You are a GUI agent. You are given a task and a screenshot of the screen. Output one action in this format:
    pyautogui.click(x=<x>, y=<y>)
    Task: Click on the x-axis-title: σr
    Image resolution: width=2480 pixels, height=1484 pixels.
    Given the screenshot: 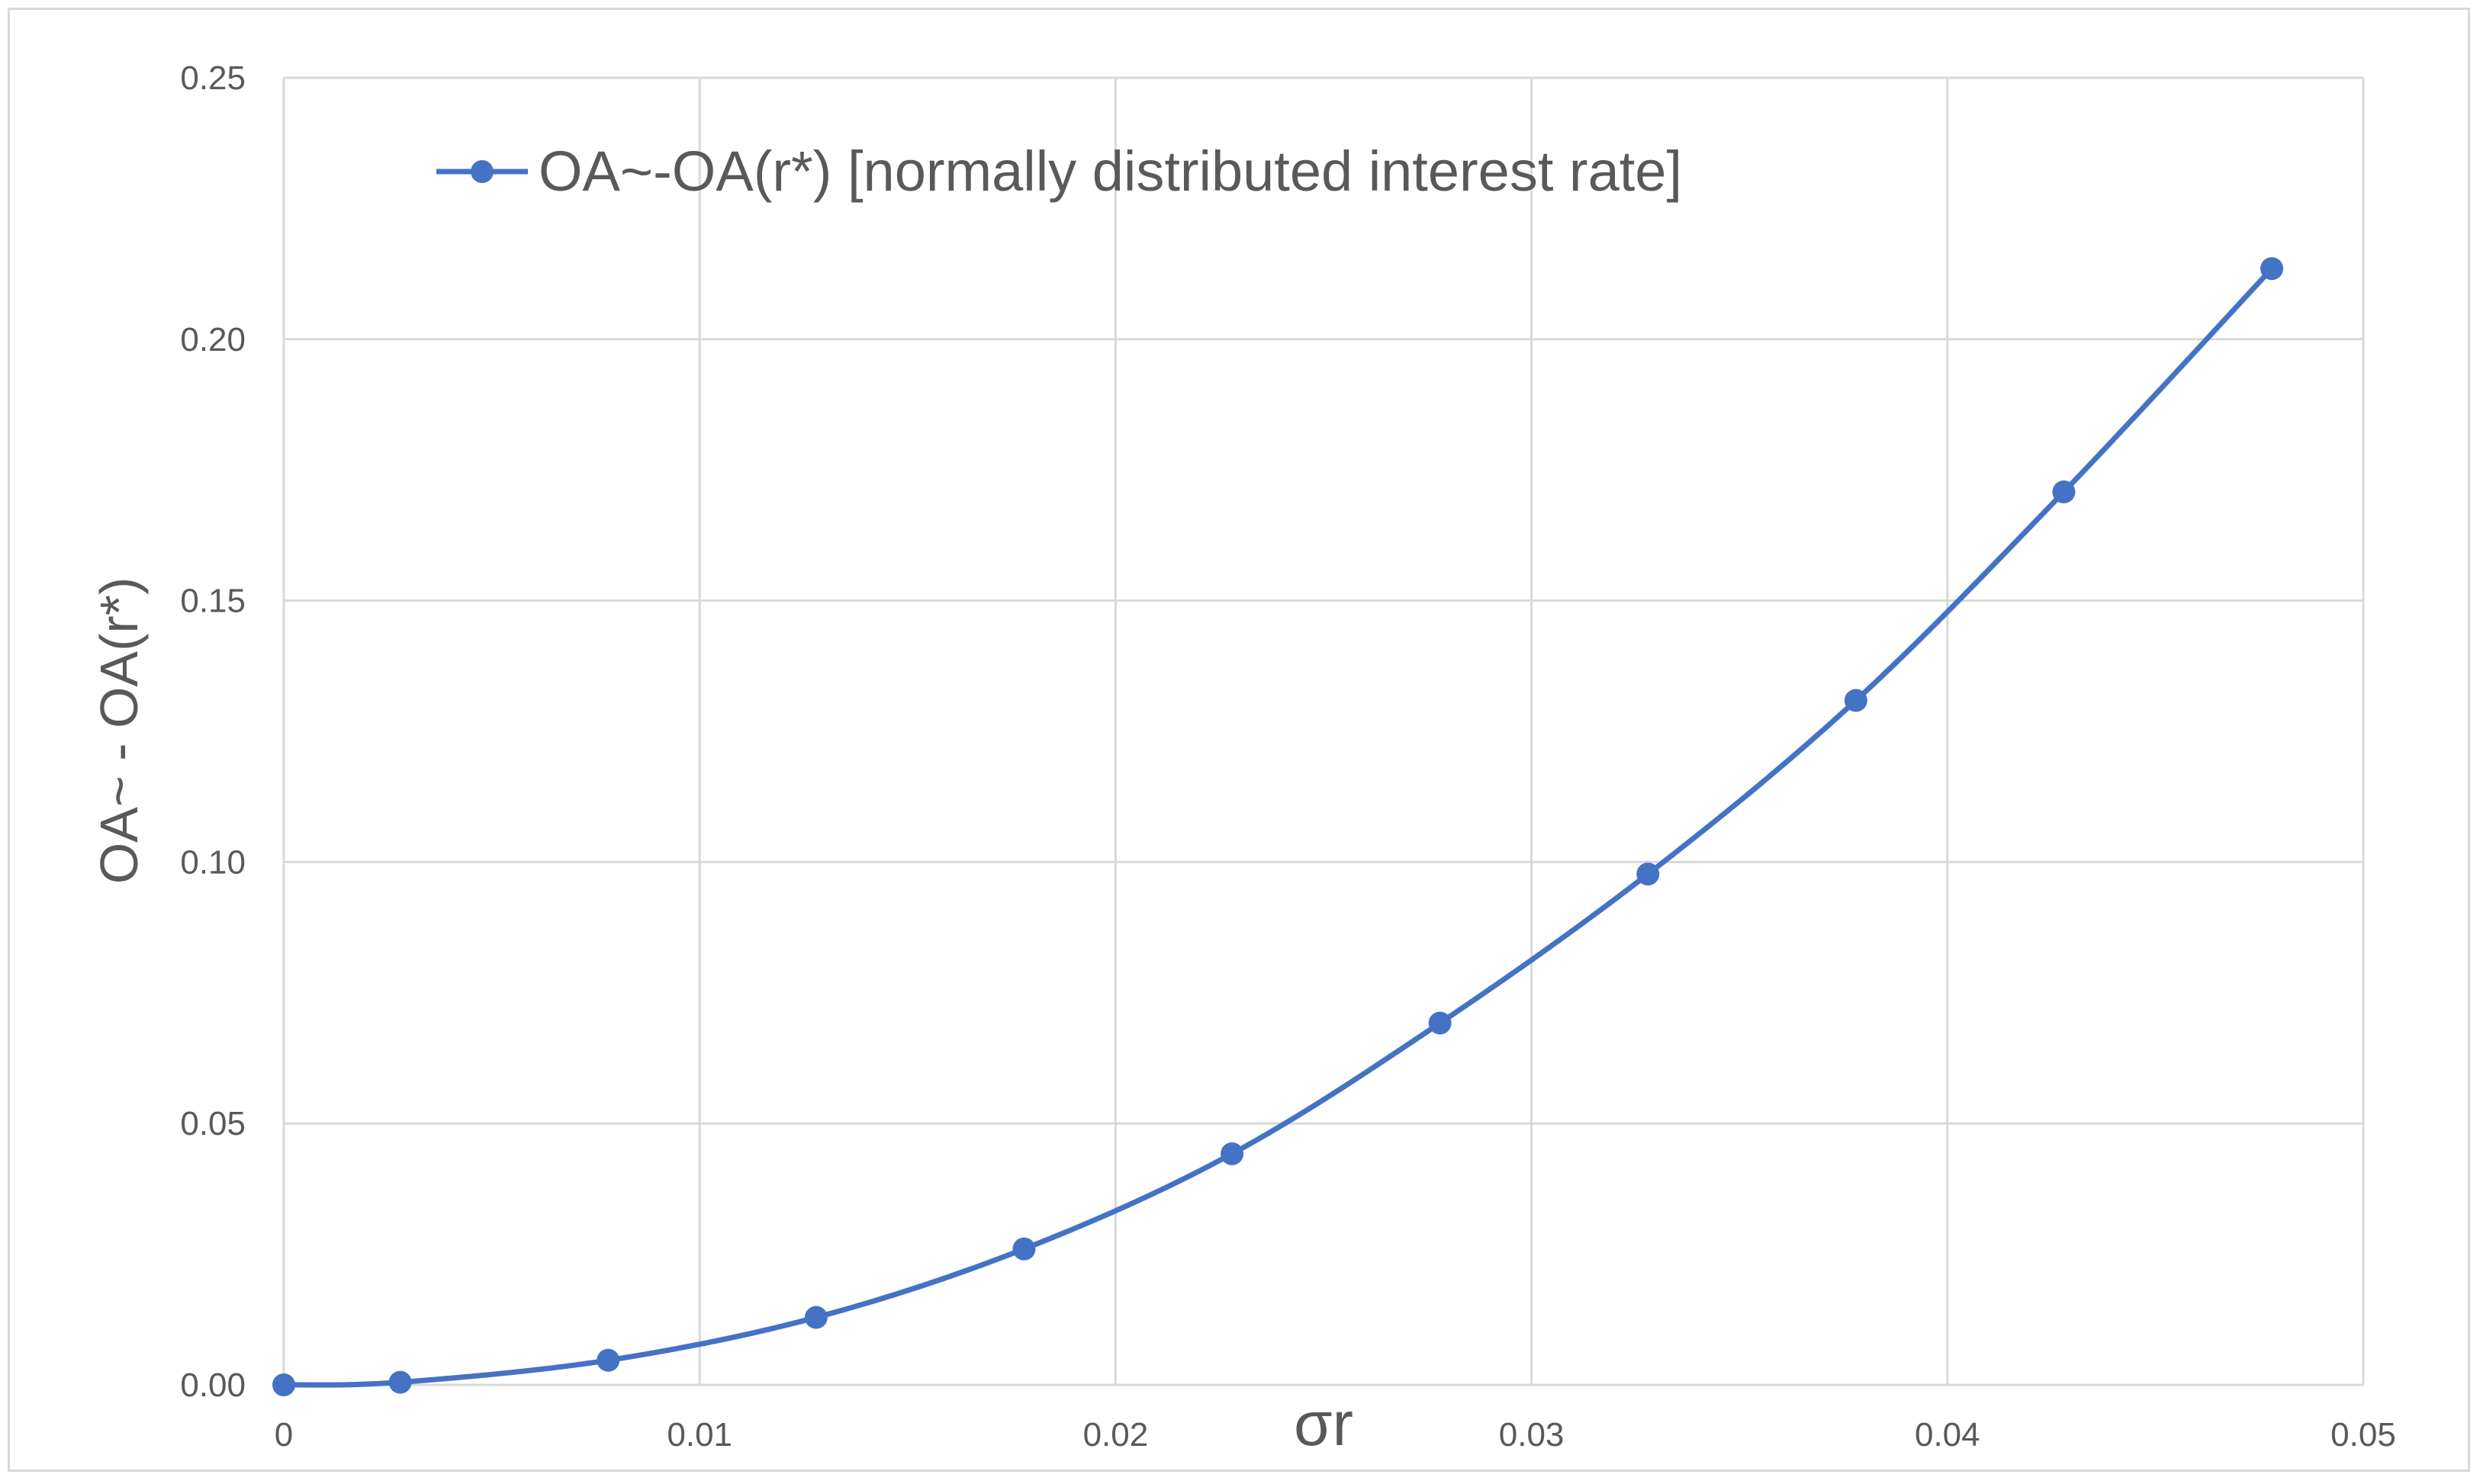 What is the action you would take?
    pyautogui.click(x=1323, y=1424)
    